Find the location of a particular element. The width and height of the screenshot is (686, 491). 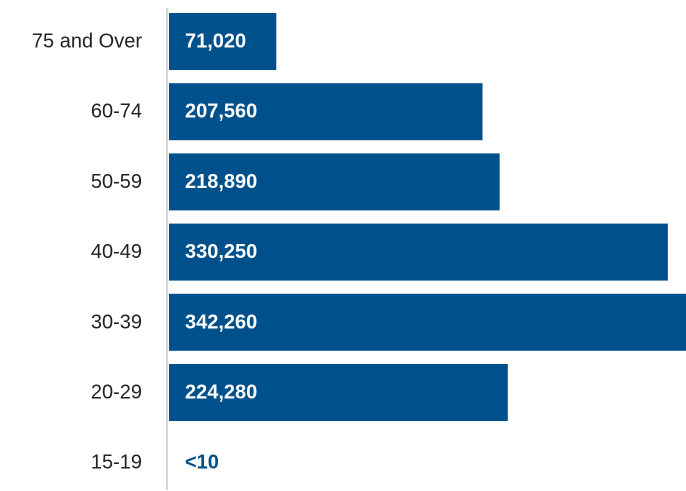

bar-value-label: 342,260 is located at coordinates (221, 322).